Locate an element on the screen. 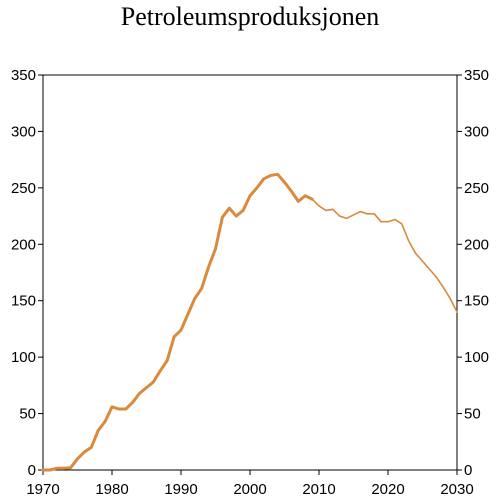 The image size is (500, 503). y-tick-label-left-250: 250 is located at coordinates (23, 188).